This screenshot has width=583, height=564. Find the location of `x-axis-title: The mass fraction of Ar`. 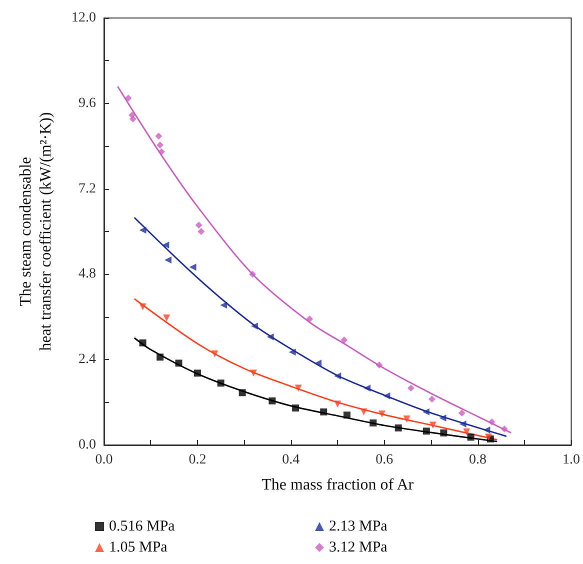

x-axis-title: The mass fraction of Ar is located at coordinates (338, 485).